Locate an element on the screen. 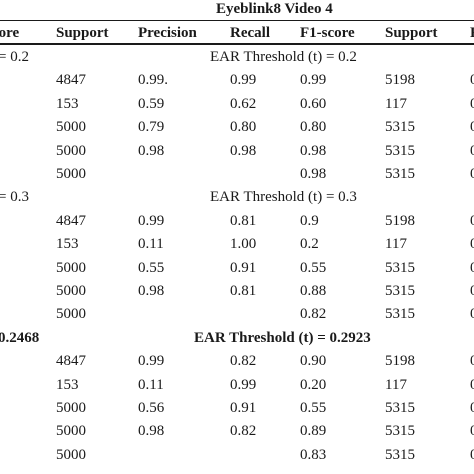 The width and height of the screenshot is (474, 474). section-left-label: 0.2468 is located at coordinates (20, 337).